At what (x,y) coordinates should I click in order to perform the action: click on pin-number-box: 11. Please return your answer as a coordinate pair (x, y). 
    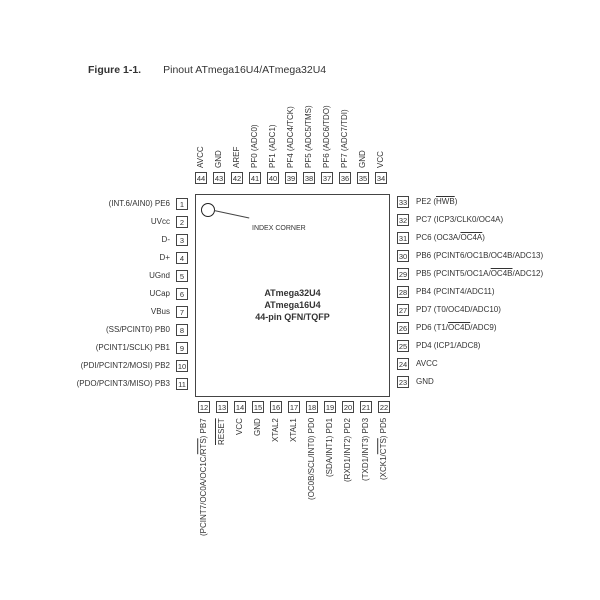
    Looking at the image, I should click on (182, 384).